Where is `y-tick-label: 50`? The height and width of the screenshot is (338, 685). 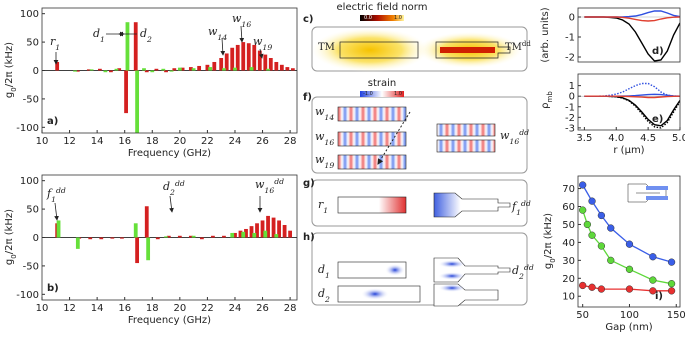
y-tick-label: 50 is located at coordinates (32, 43).